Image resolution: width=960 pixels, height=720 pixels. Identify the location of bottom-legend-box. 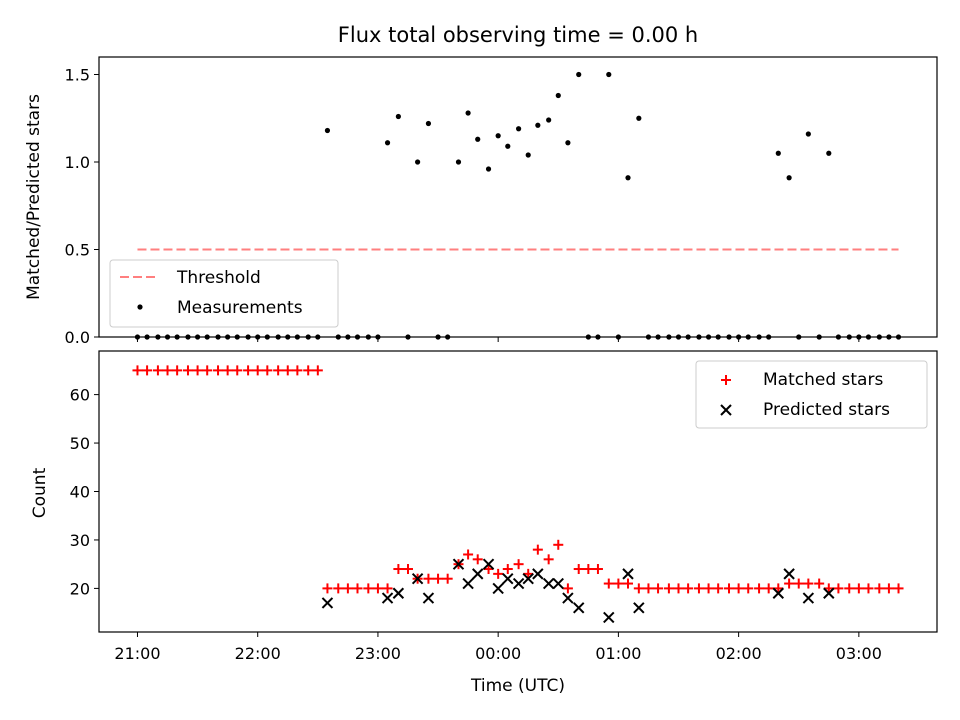
(811, 394).